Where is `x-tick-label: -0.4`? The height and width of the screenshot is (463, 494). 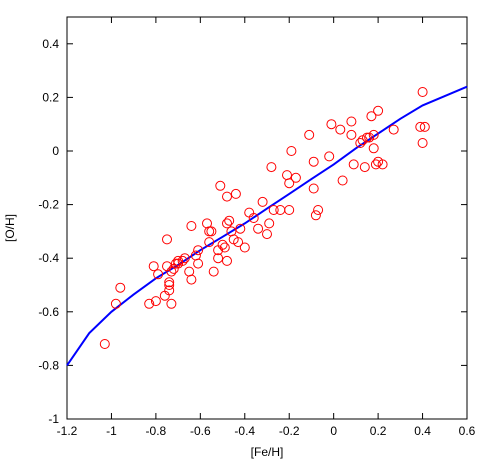 x-tick-label: -0.4 is located at coordinates (244, 431).